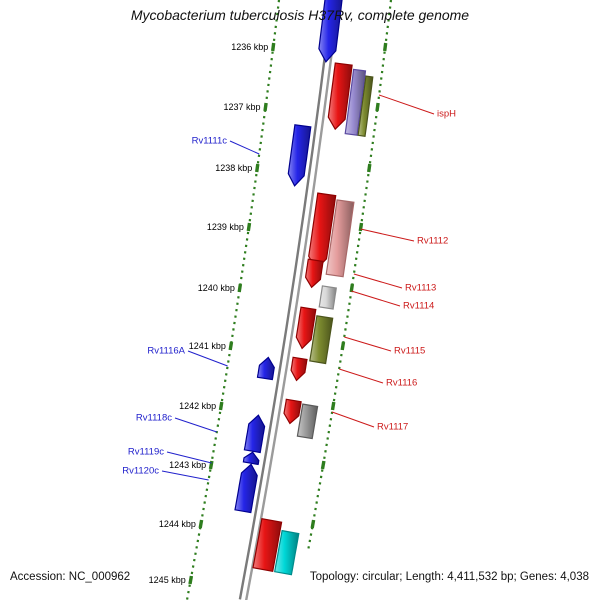 This screenshot has width=600, height=600. What do you see at coordinates (250, 47) in the screenshot?
I see `scale-label-1236: 1236 kbp` at bounding box center [250, 47].